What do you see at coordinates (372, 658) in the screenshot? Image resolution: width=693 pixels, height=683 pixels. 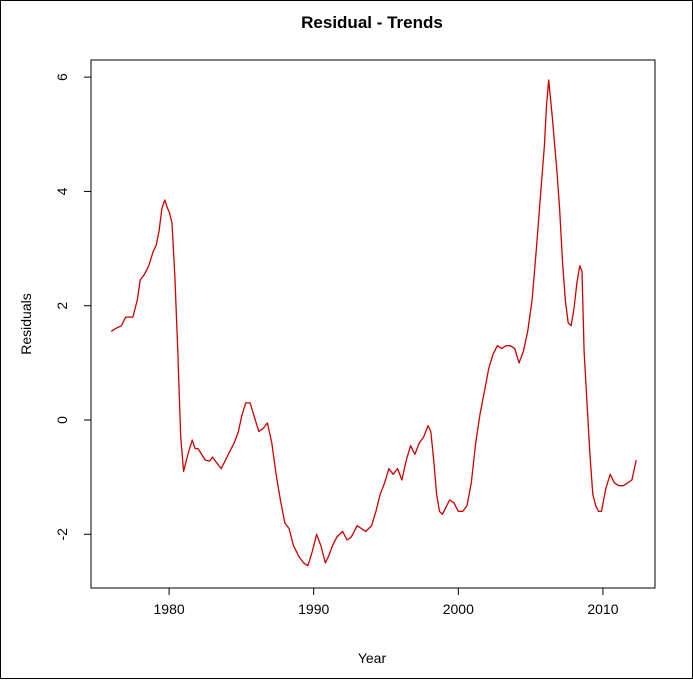 I see `x-axis-label: Year` at bounding box center [372, 658].